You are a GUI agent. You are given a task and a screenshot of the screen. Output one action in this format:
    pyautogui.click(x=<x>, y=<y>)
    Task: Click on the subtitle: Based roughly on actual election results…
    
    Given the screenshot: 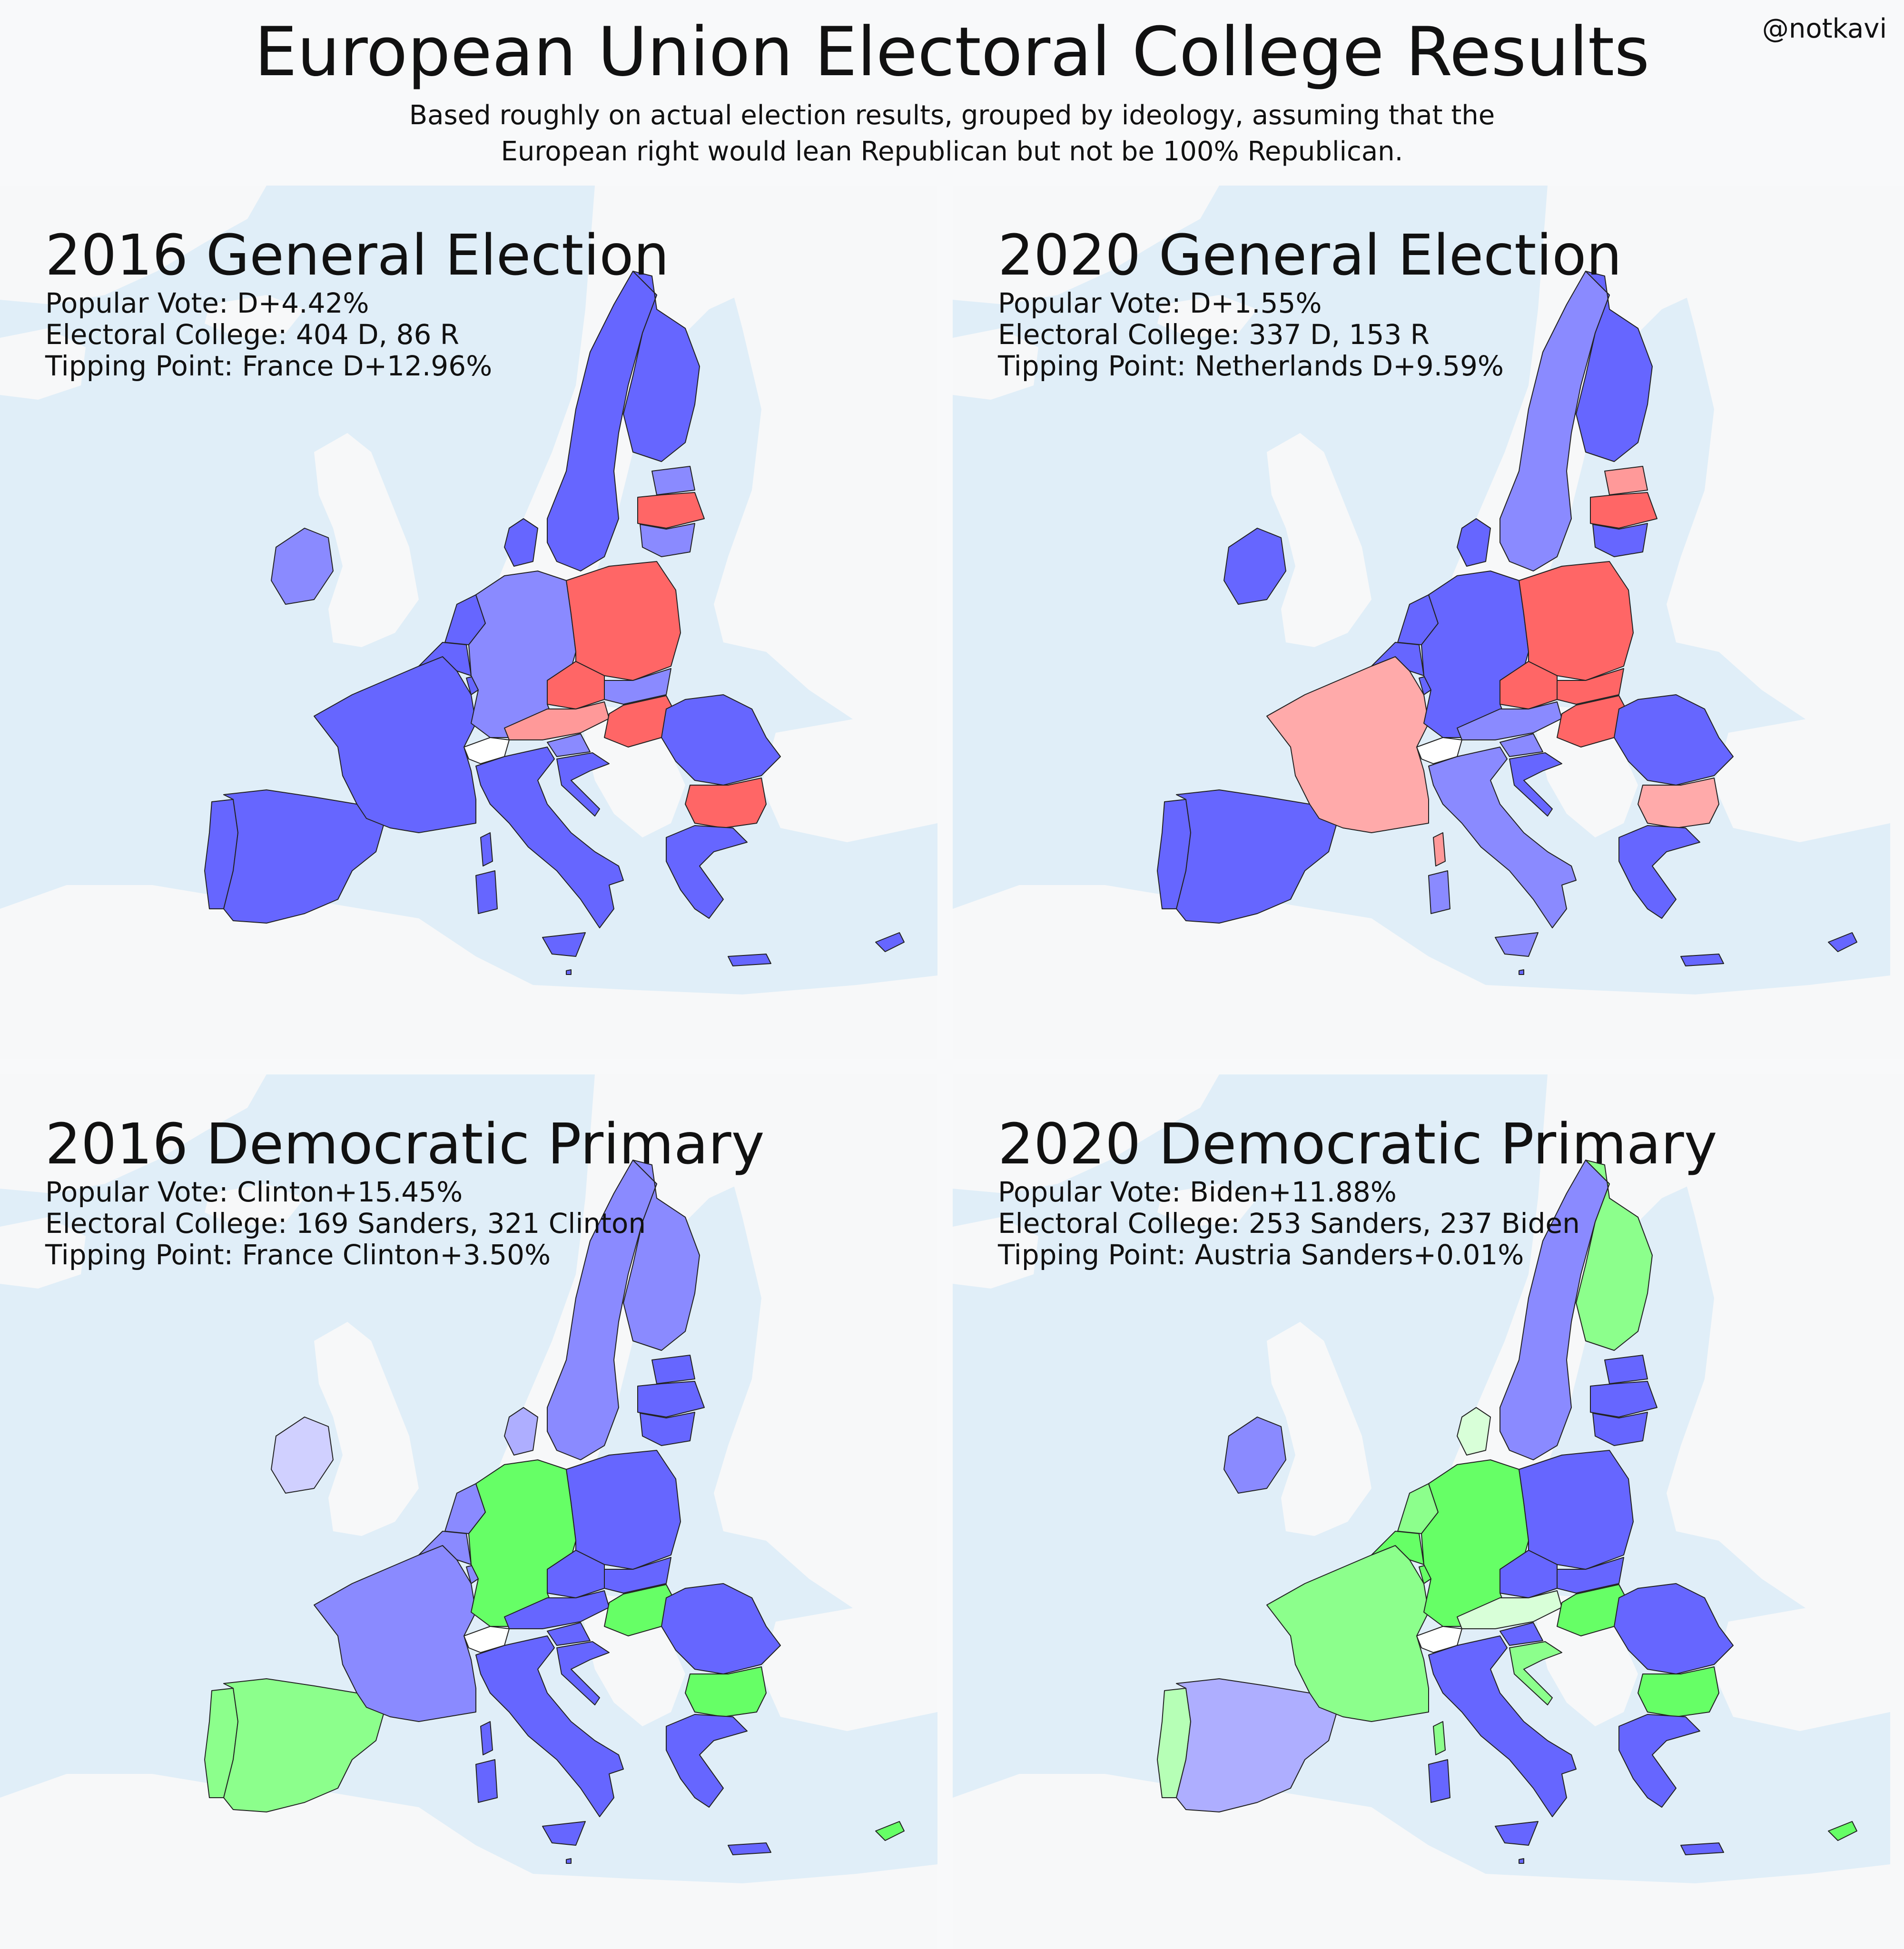 What is the action you would take?
    pyautogui.click(x=952, y=134)
    